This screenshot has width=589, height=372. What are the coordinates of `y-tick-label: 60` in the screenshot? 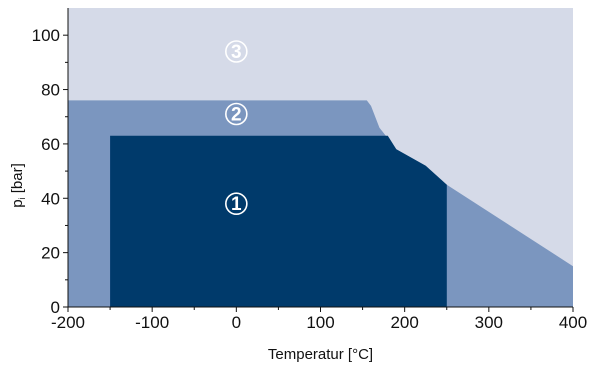 It's located at (50, 144).